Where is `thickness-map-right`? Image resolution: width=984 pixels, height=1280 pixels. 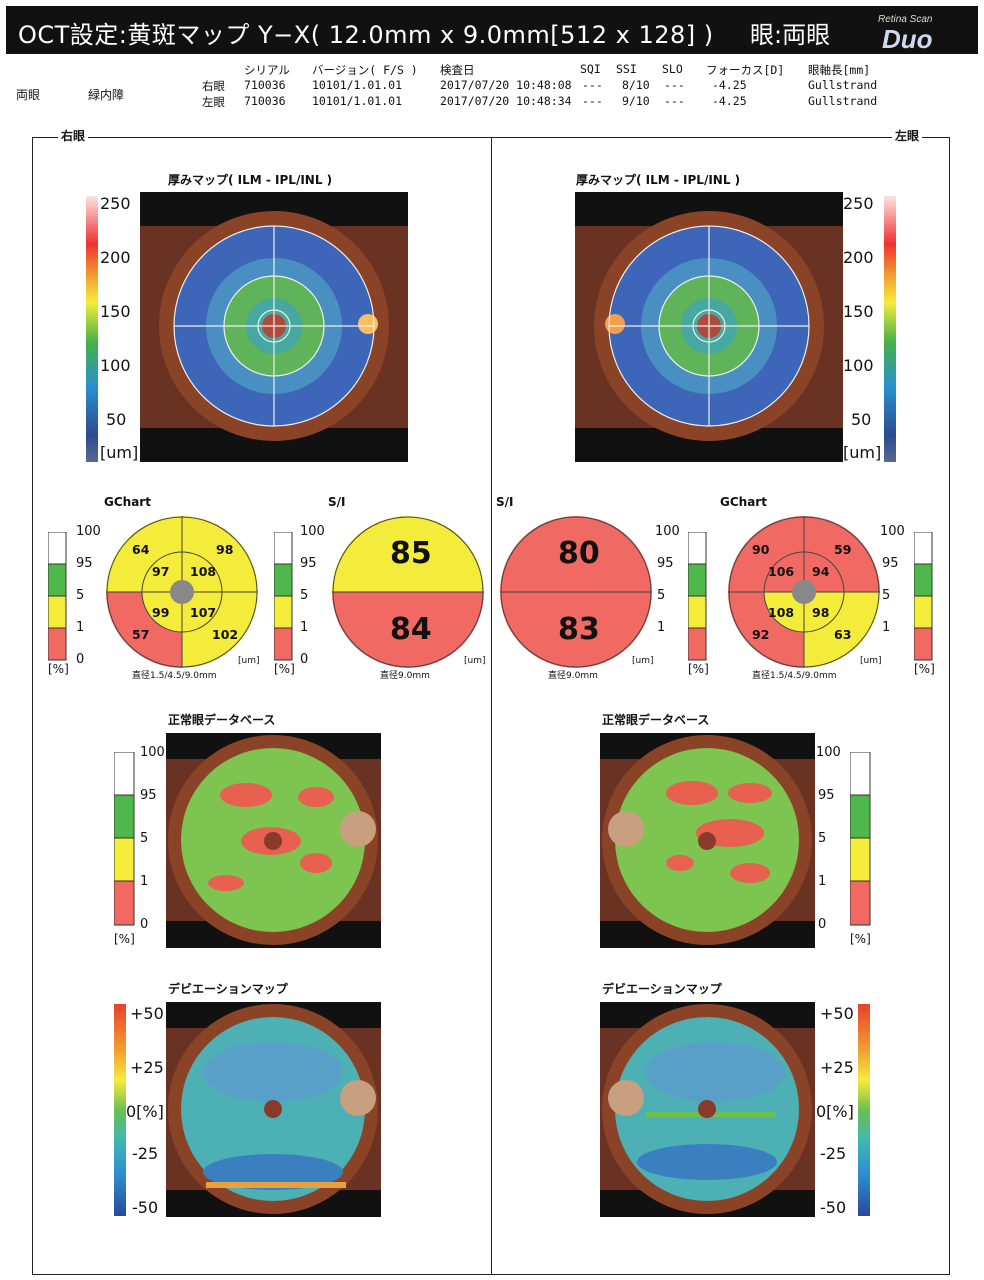 thickness-map-right is located at coordinates (274, 327).